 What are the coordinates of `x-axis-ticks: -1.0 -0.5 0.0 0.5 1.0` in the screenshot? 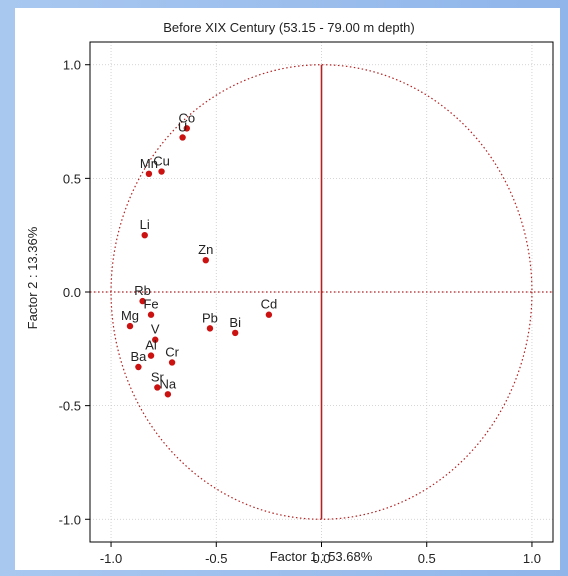 It's located at (320, 554).